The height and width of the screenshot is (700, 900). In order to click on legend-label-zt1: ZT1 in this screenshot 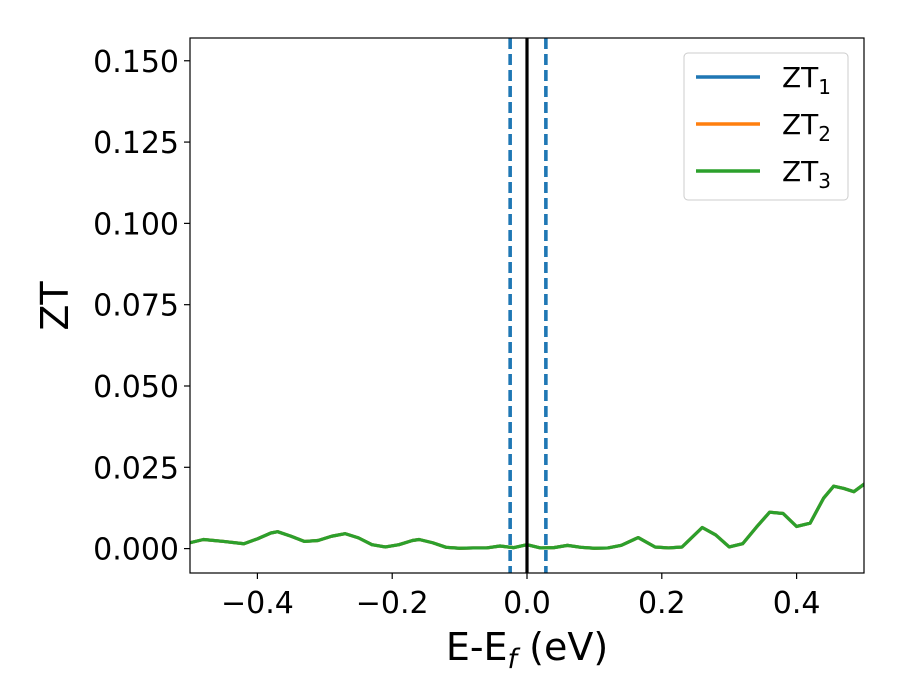, I will do `click(806, 80)`.